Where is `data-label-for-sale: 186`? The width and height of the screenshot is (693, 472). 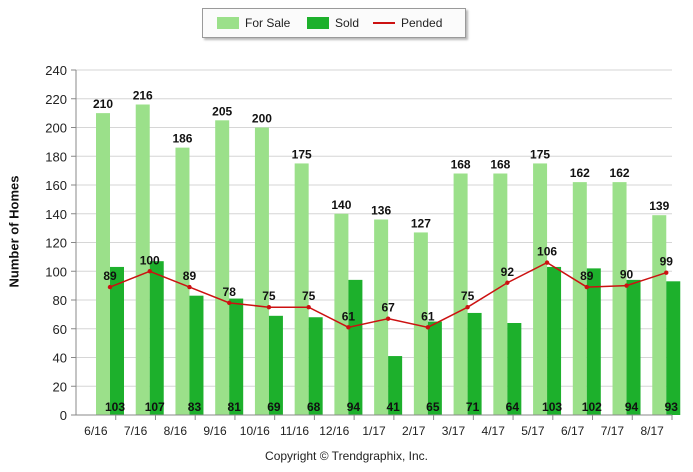 data-label-for-sale: 186 is located at coordinates (182, 139).